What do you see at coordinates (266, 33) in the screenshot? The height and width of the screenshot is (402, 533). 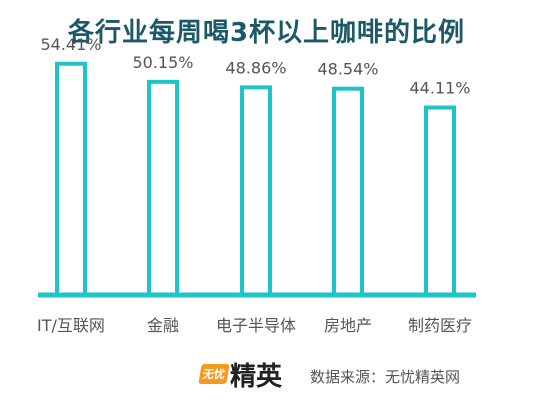 I see `chart-title: 各行业每周喝3杯以上咖啡的比例` at bounding box center [266, 33].